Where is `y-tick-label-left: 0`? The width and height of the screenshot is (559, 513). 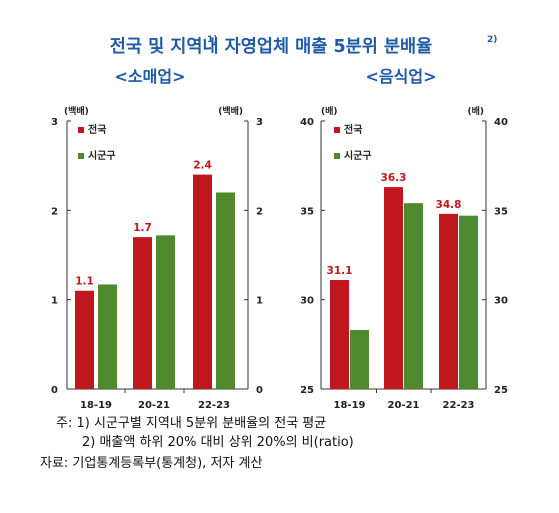 y-tick-label-left: 0 is located at coordinates (54, 390).